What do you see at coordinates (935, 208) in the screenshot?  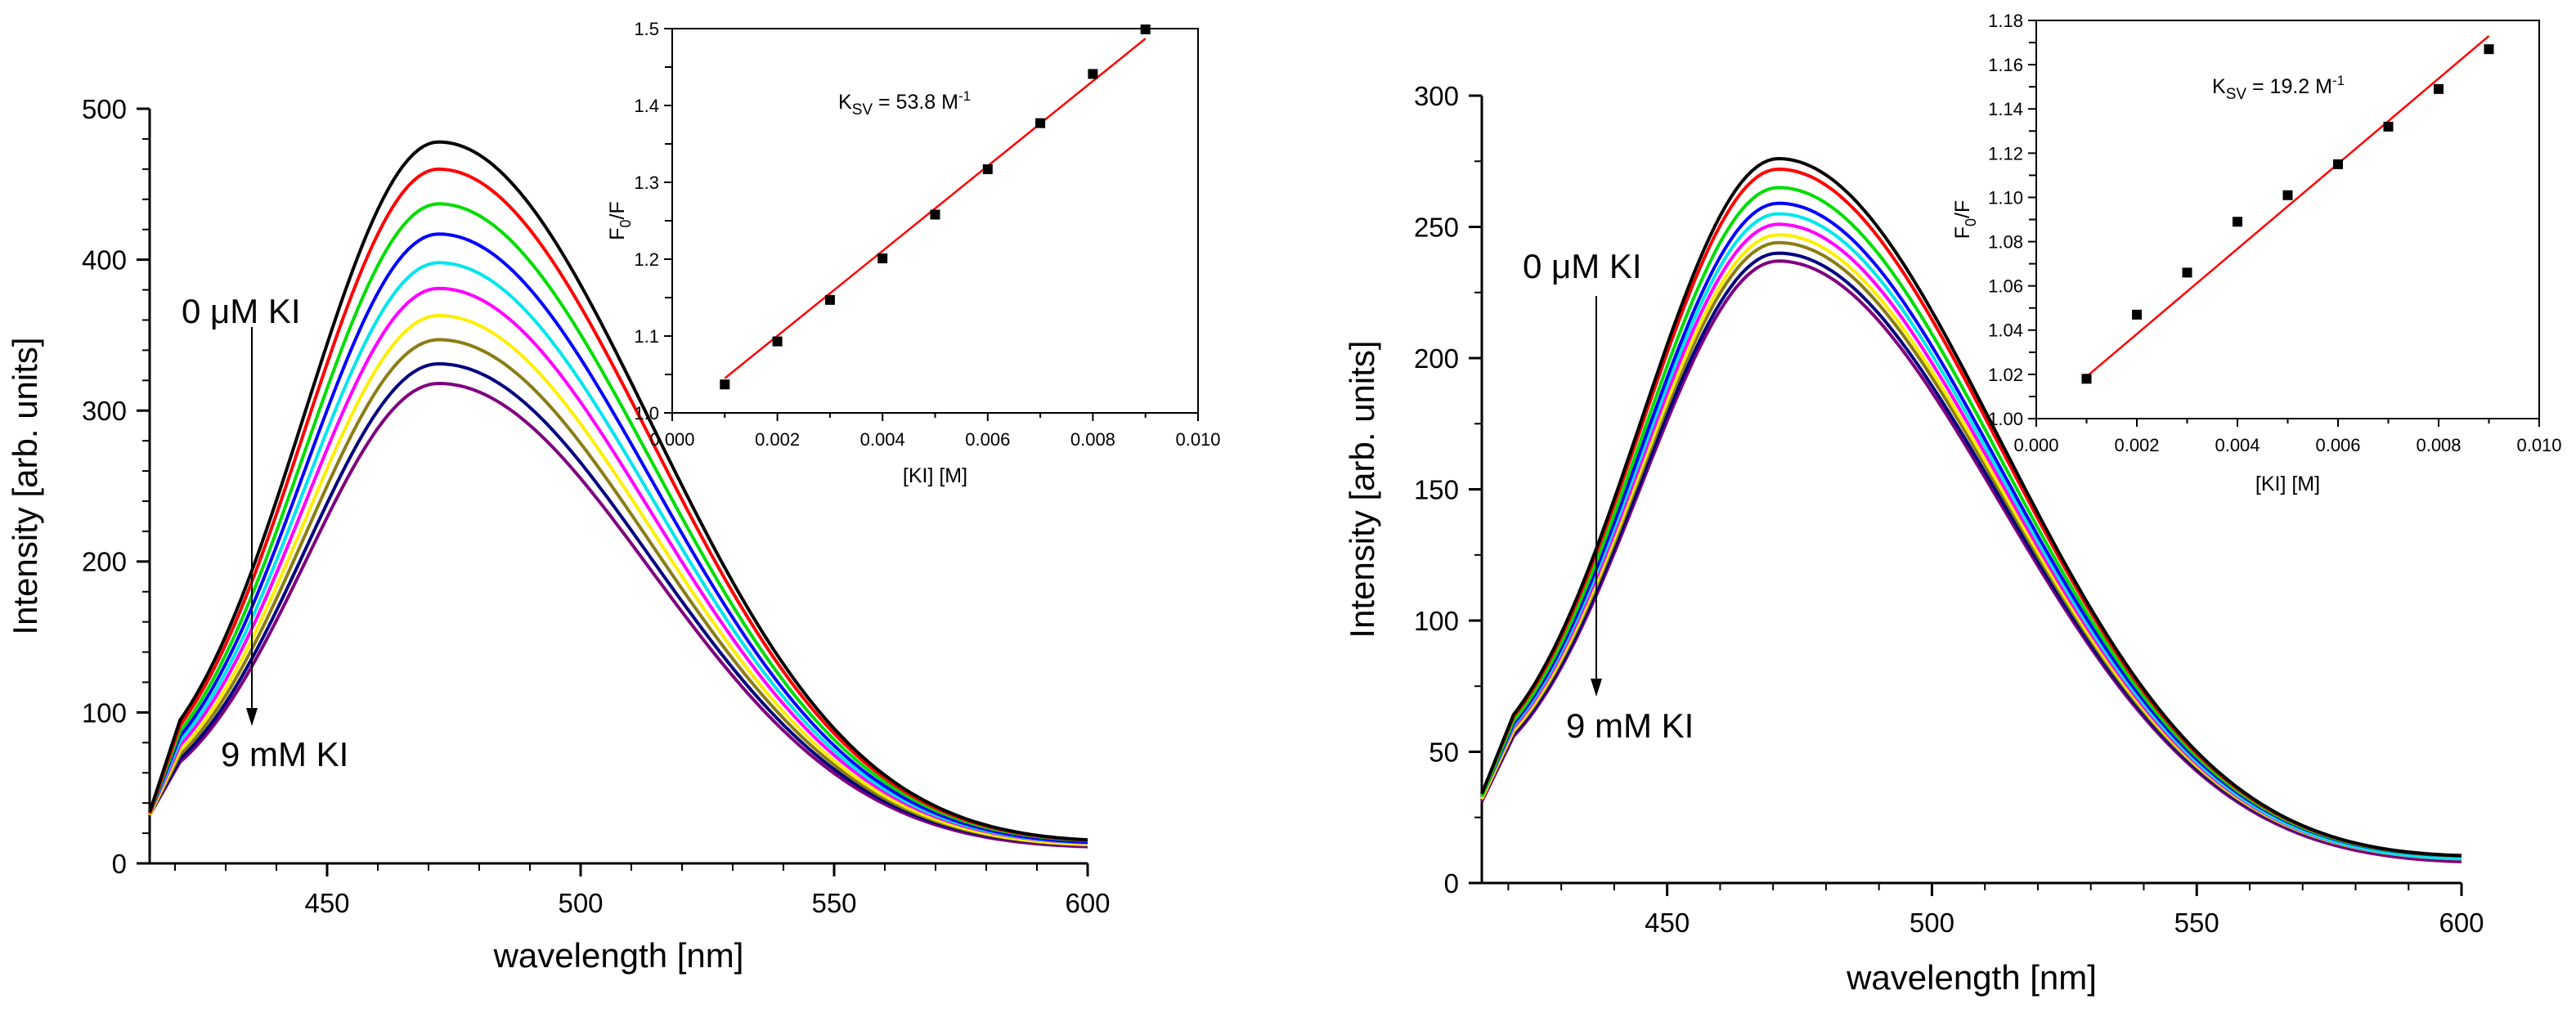 I see `fit-line` at bounding box center [935, 208].